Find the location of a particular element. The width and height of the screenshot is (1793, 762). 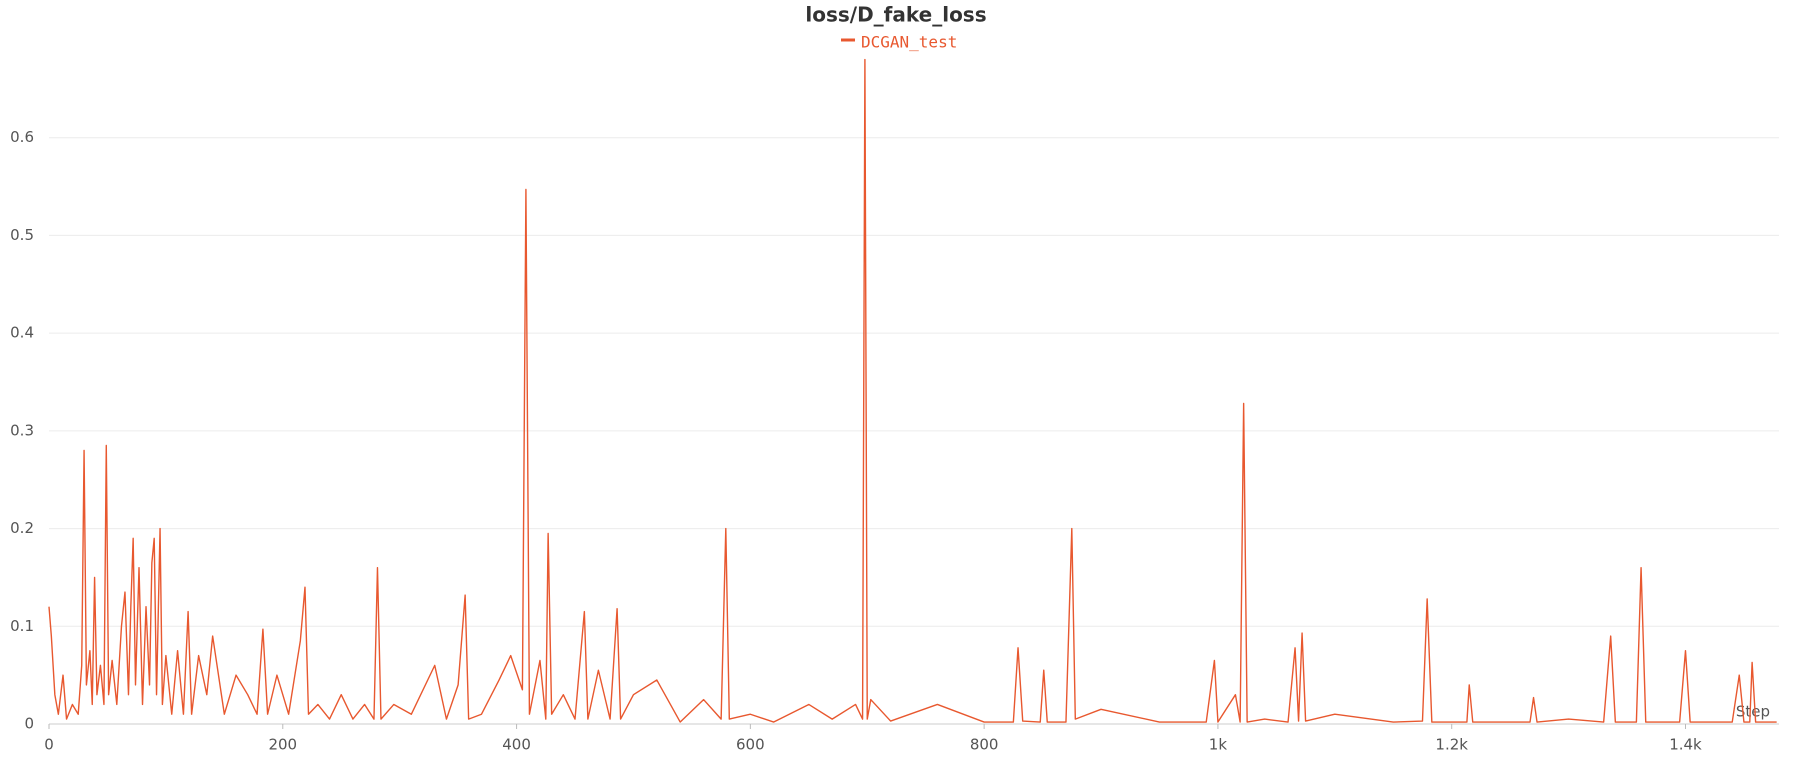

y-tick-label: 0.5 is located at coordinates (22, 235).